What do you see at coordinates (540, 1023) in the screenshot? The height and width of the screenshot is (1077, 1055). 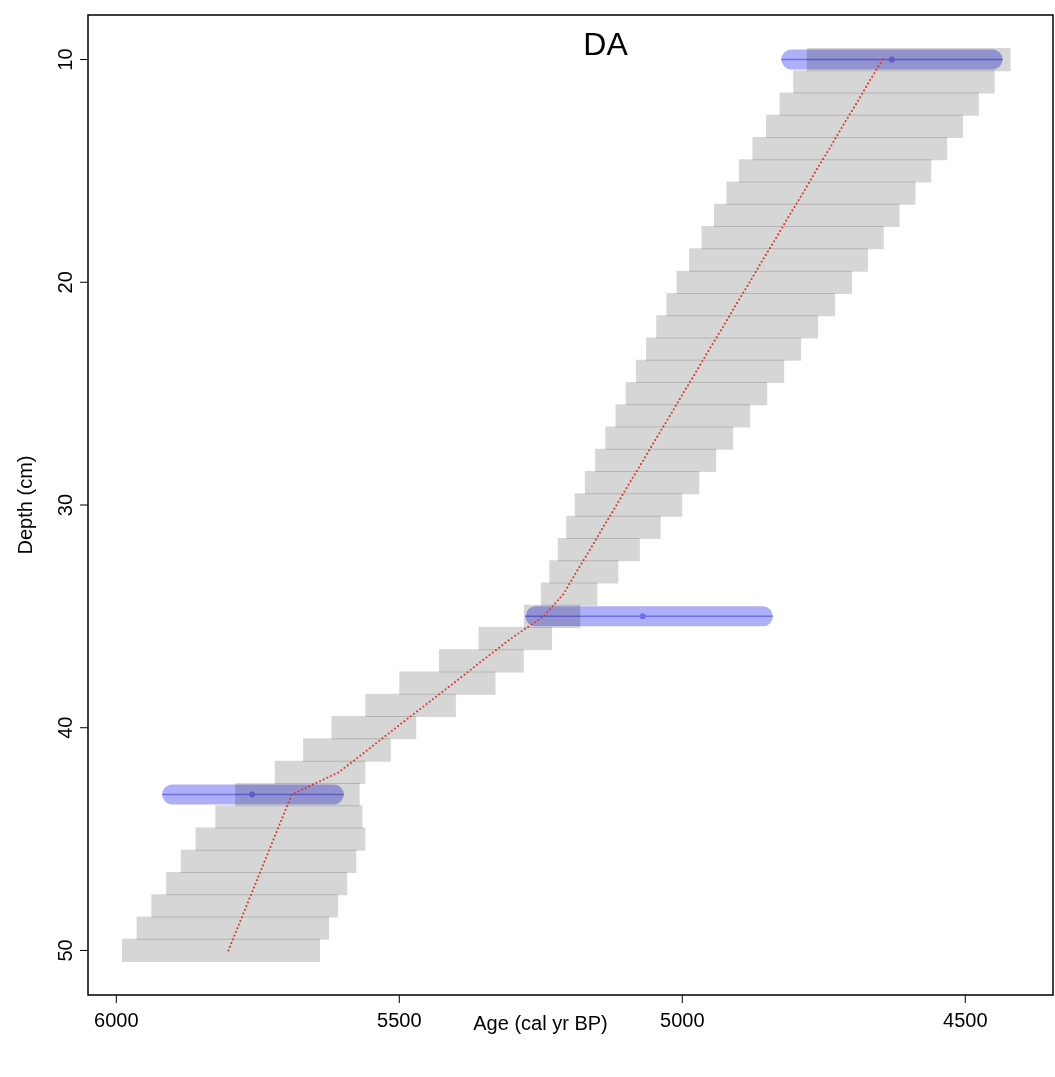 I see `x-axis-title: Age (cal yr BP)` at bounding box center [540, 1023].